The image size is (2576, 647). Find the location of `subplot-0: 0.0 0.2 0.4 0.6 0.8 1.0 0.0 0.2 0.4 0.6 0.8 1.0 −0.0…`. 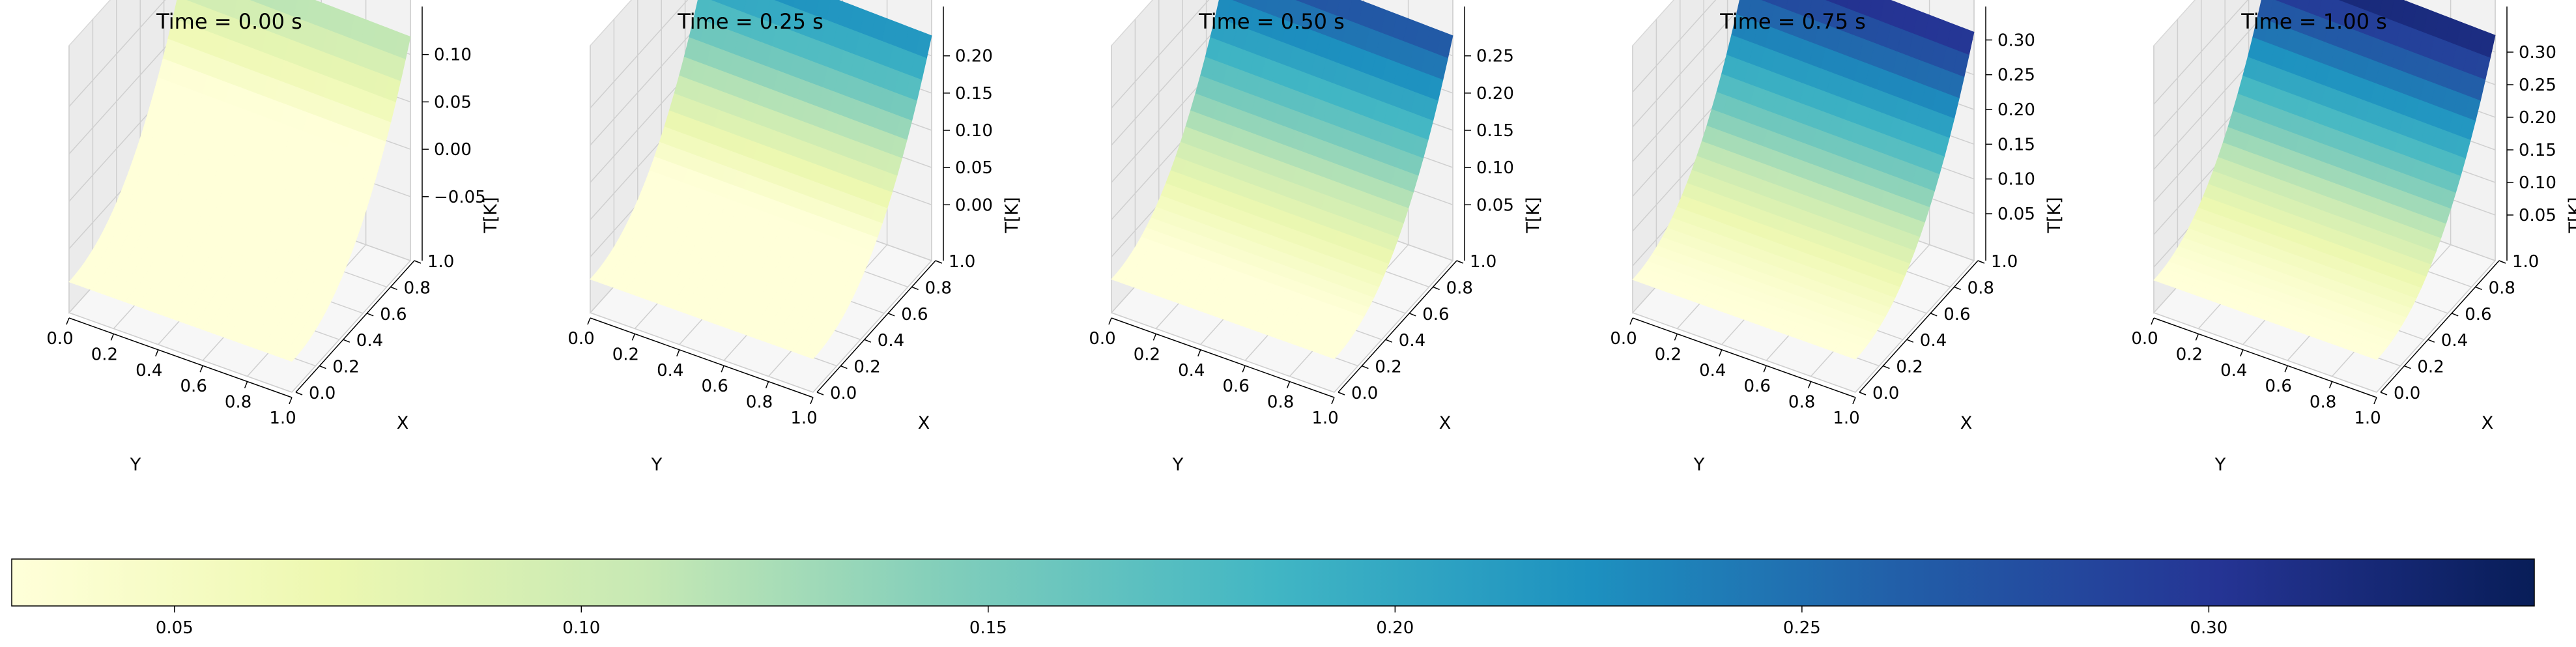

subplot-0: 0.0 0.2 0.4 0.6 0.8 1.0 0.0 0.2 0.4 0.6 0.8 1.0 −0.0… is located at coordinates (273, 237).